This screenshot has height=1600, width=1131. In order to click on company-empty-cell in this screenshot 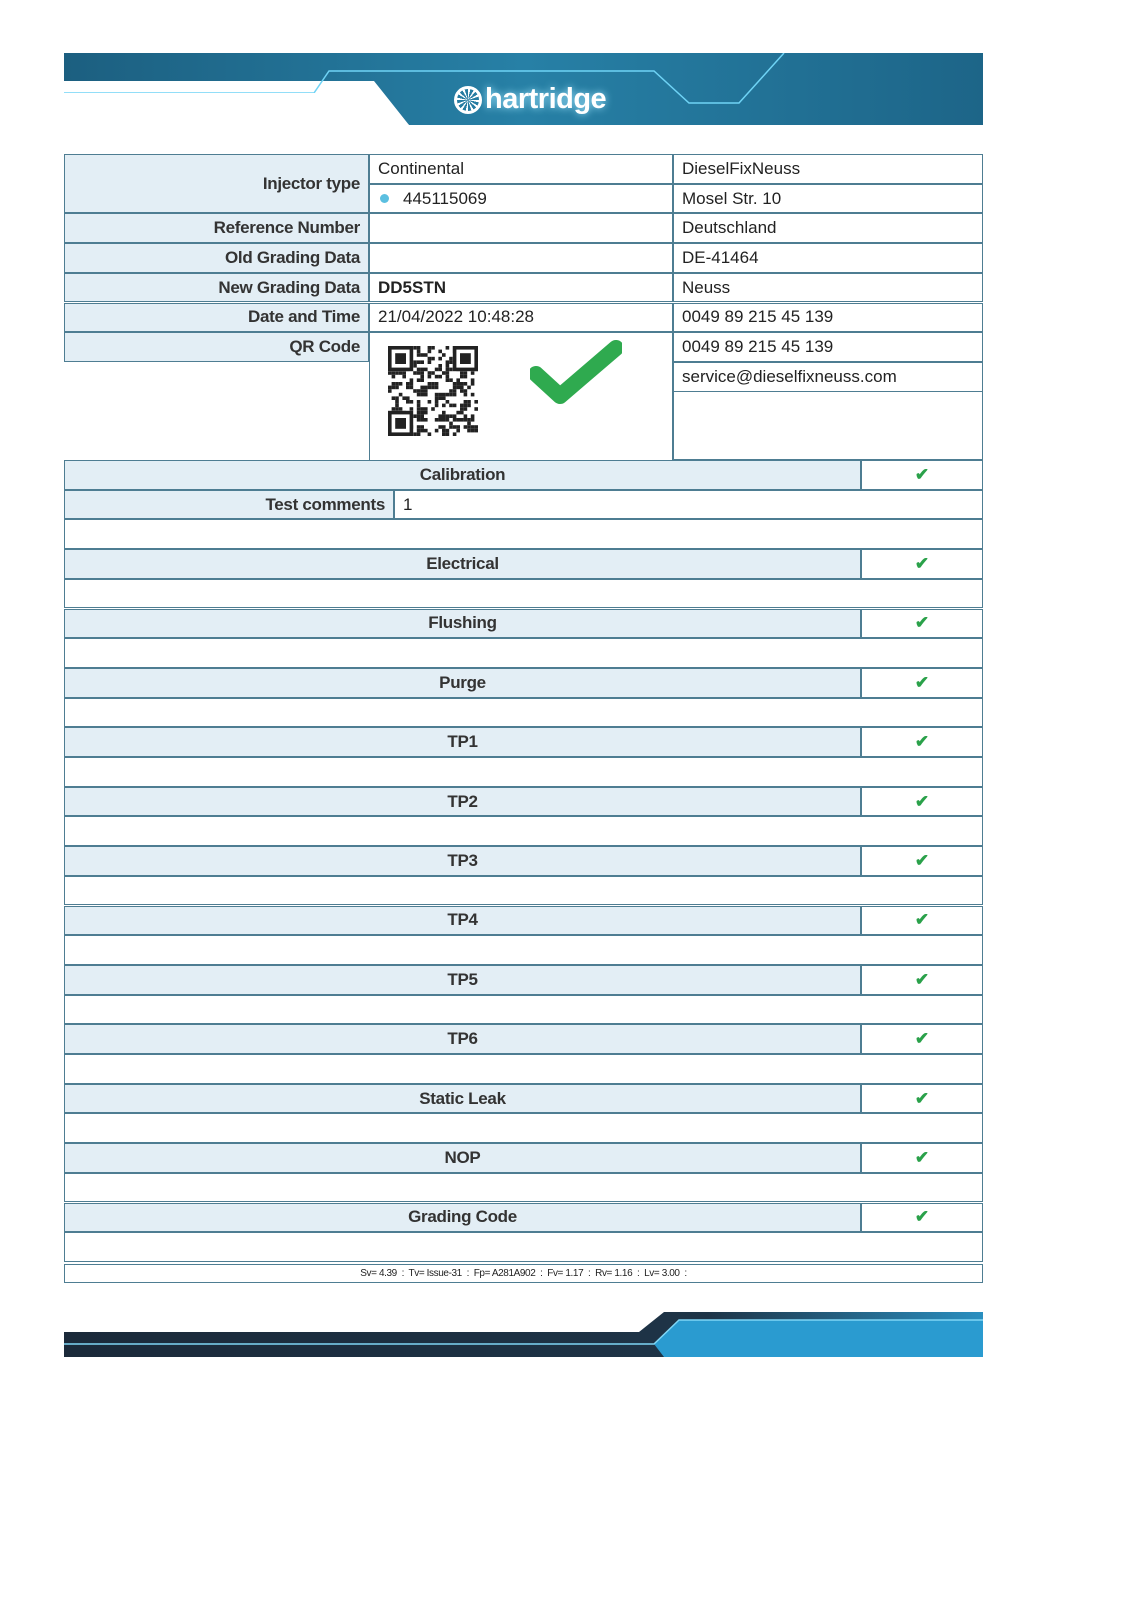, I will do `click(828, 425)`.